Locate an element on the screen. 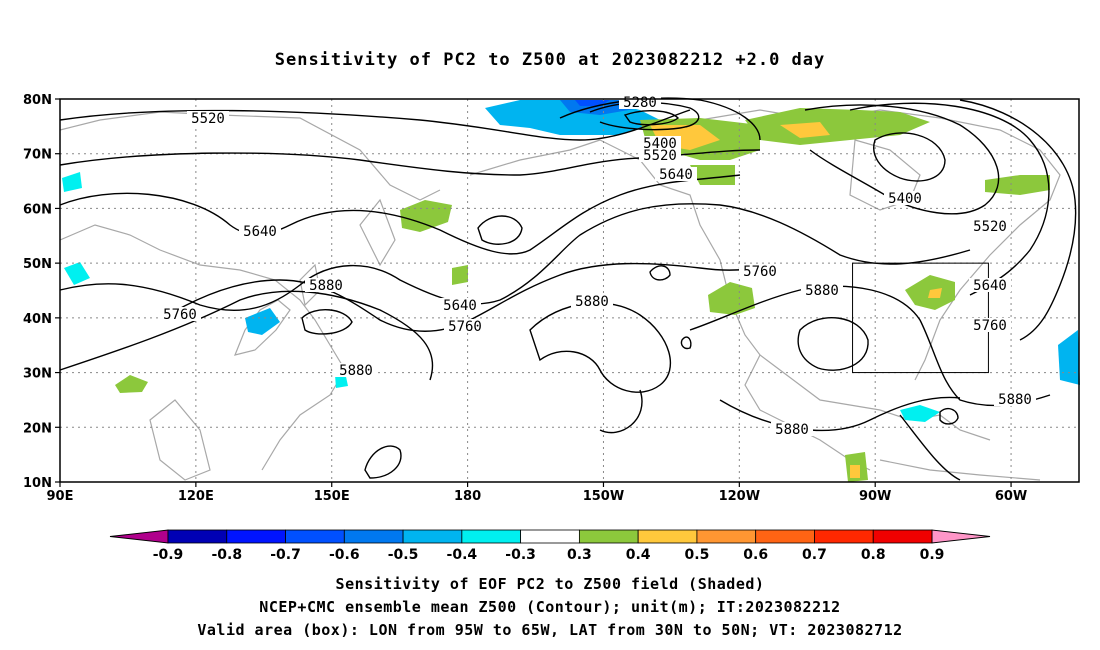  lat-tick-label: 50N is located at coordinates (37, 264).